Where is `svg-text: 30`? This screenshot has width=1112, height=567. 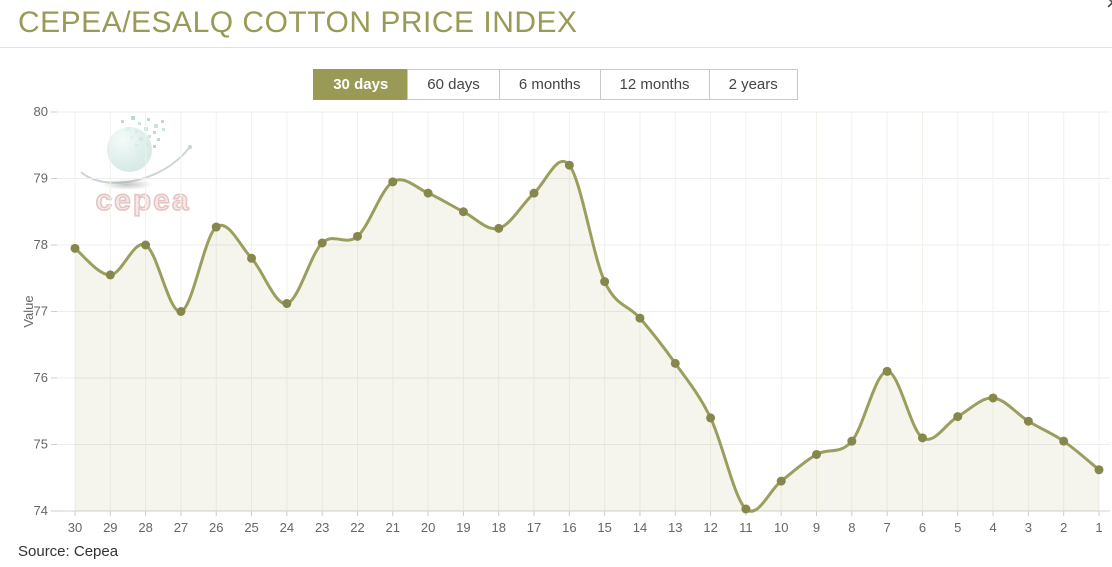
svg-text: 30 is located at coordinates (75, 527).